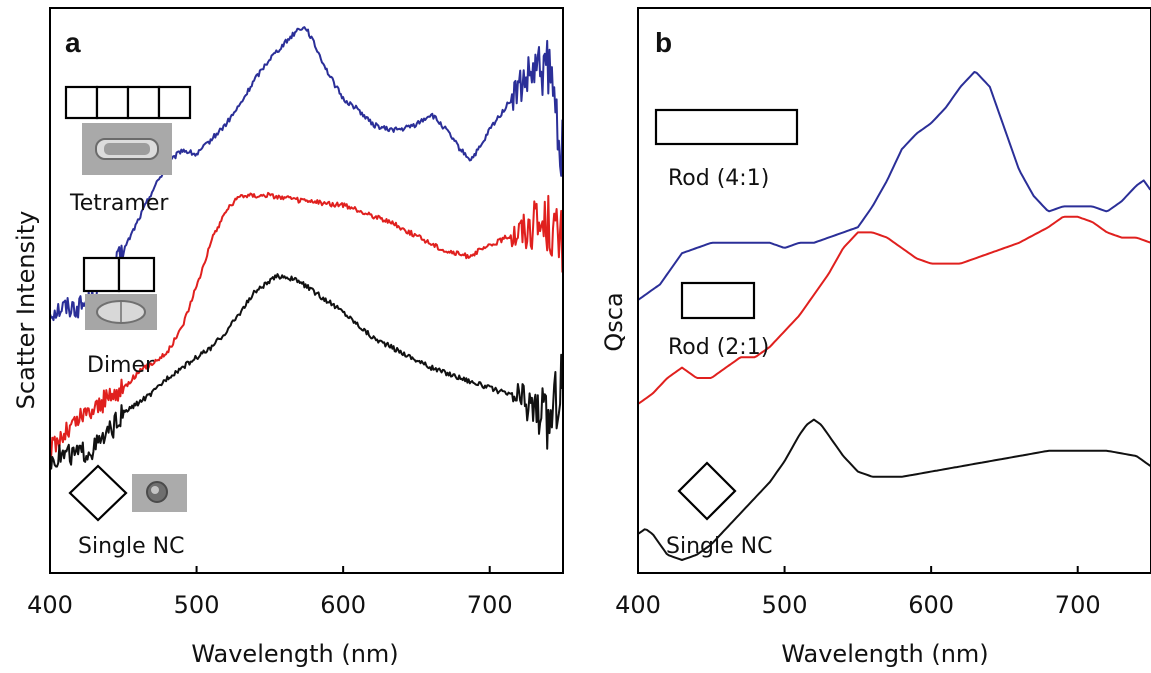 The image size is (1151, 673). What do you see at coordinates (121, 365) in the screenshot?
I see `annotation-dimer: Dimer` at bounding box center [121, 365].